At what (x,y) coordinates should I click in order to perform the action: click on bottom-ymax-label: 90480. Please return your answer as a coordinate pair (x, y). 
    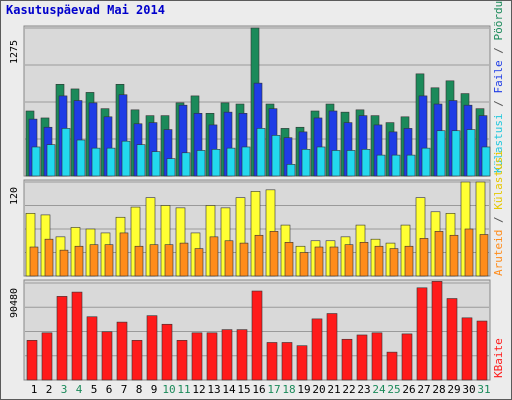
    Looking at the image, I should click on (14, 303).